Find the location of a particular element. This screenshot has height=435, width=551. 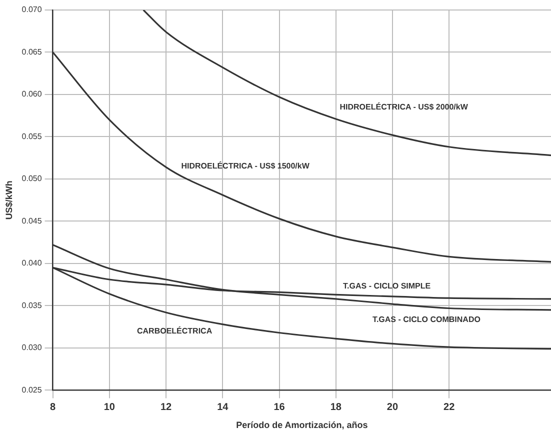

y-tick-label: 0.025 is located at coordinates (32, 389).